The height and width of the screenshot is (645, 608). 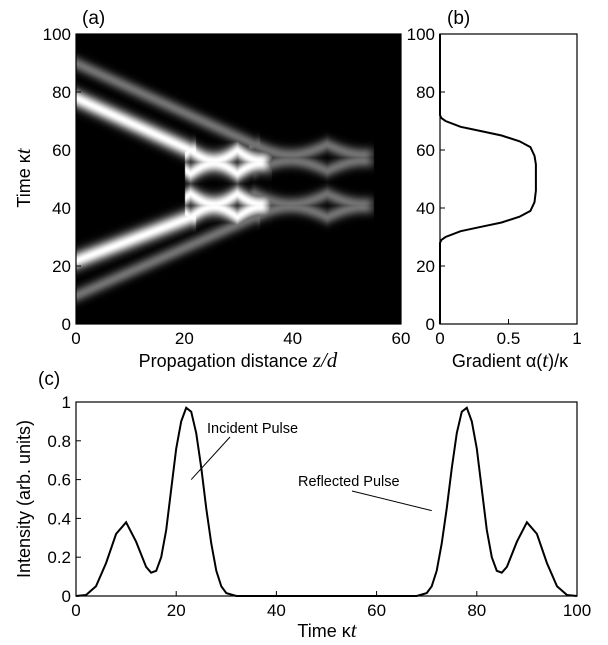 I want to click on panel-a-label: (a), so click(x=93, y=18).